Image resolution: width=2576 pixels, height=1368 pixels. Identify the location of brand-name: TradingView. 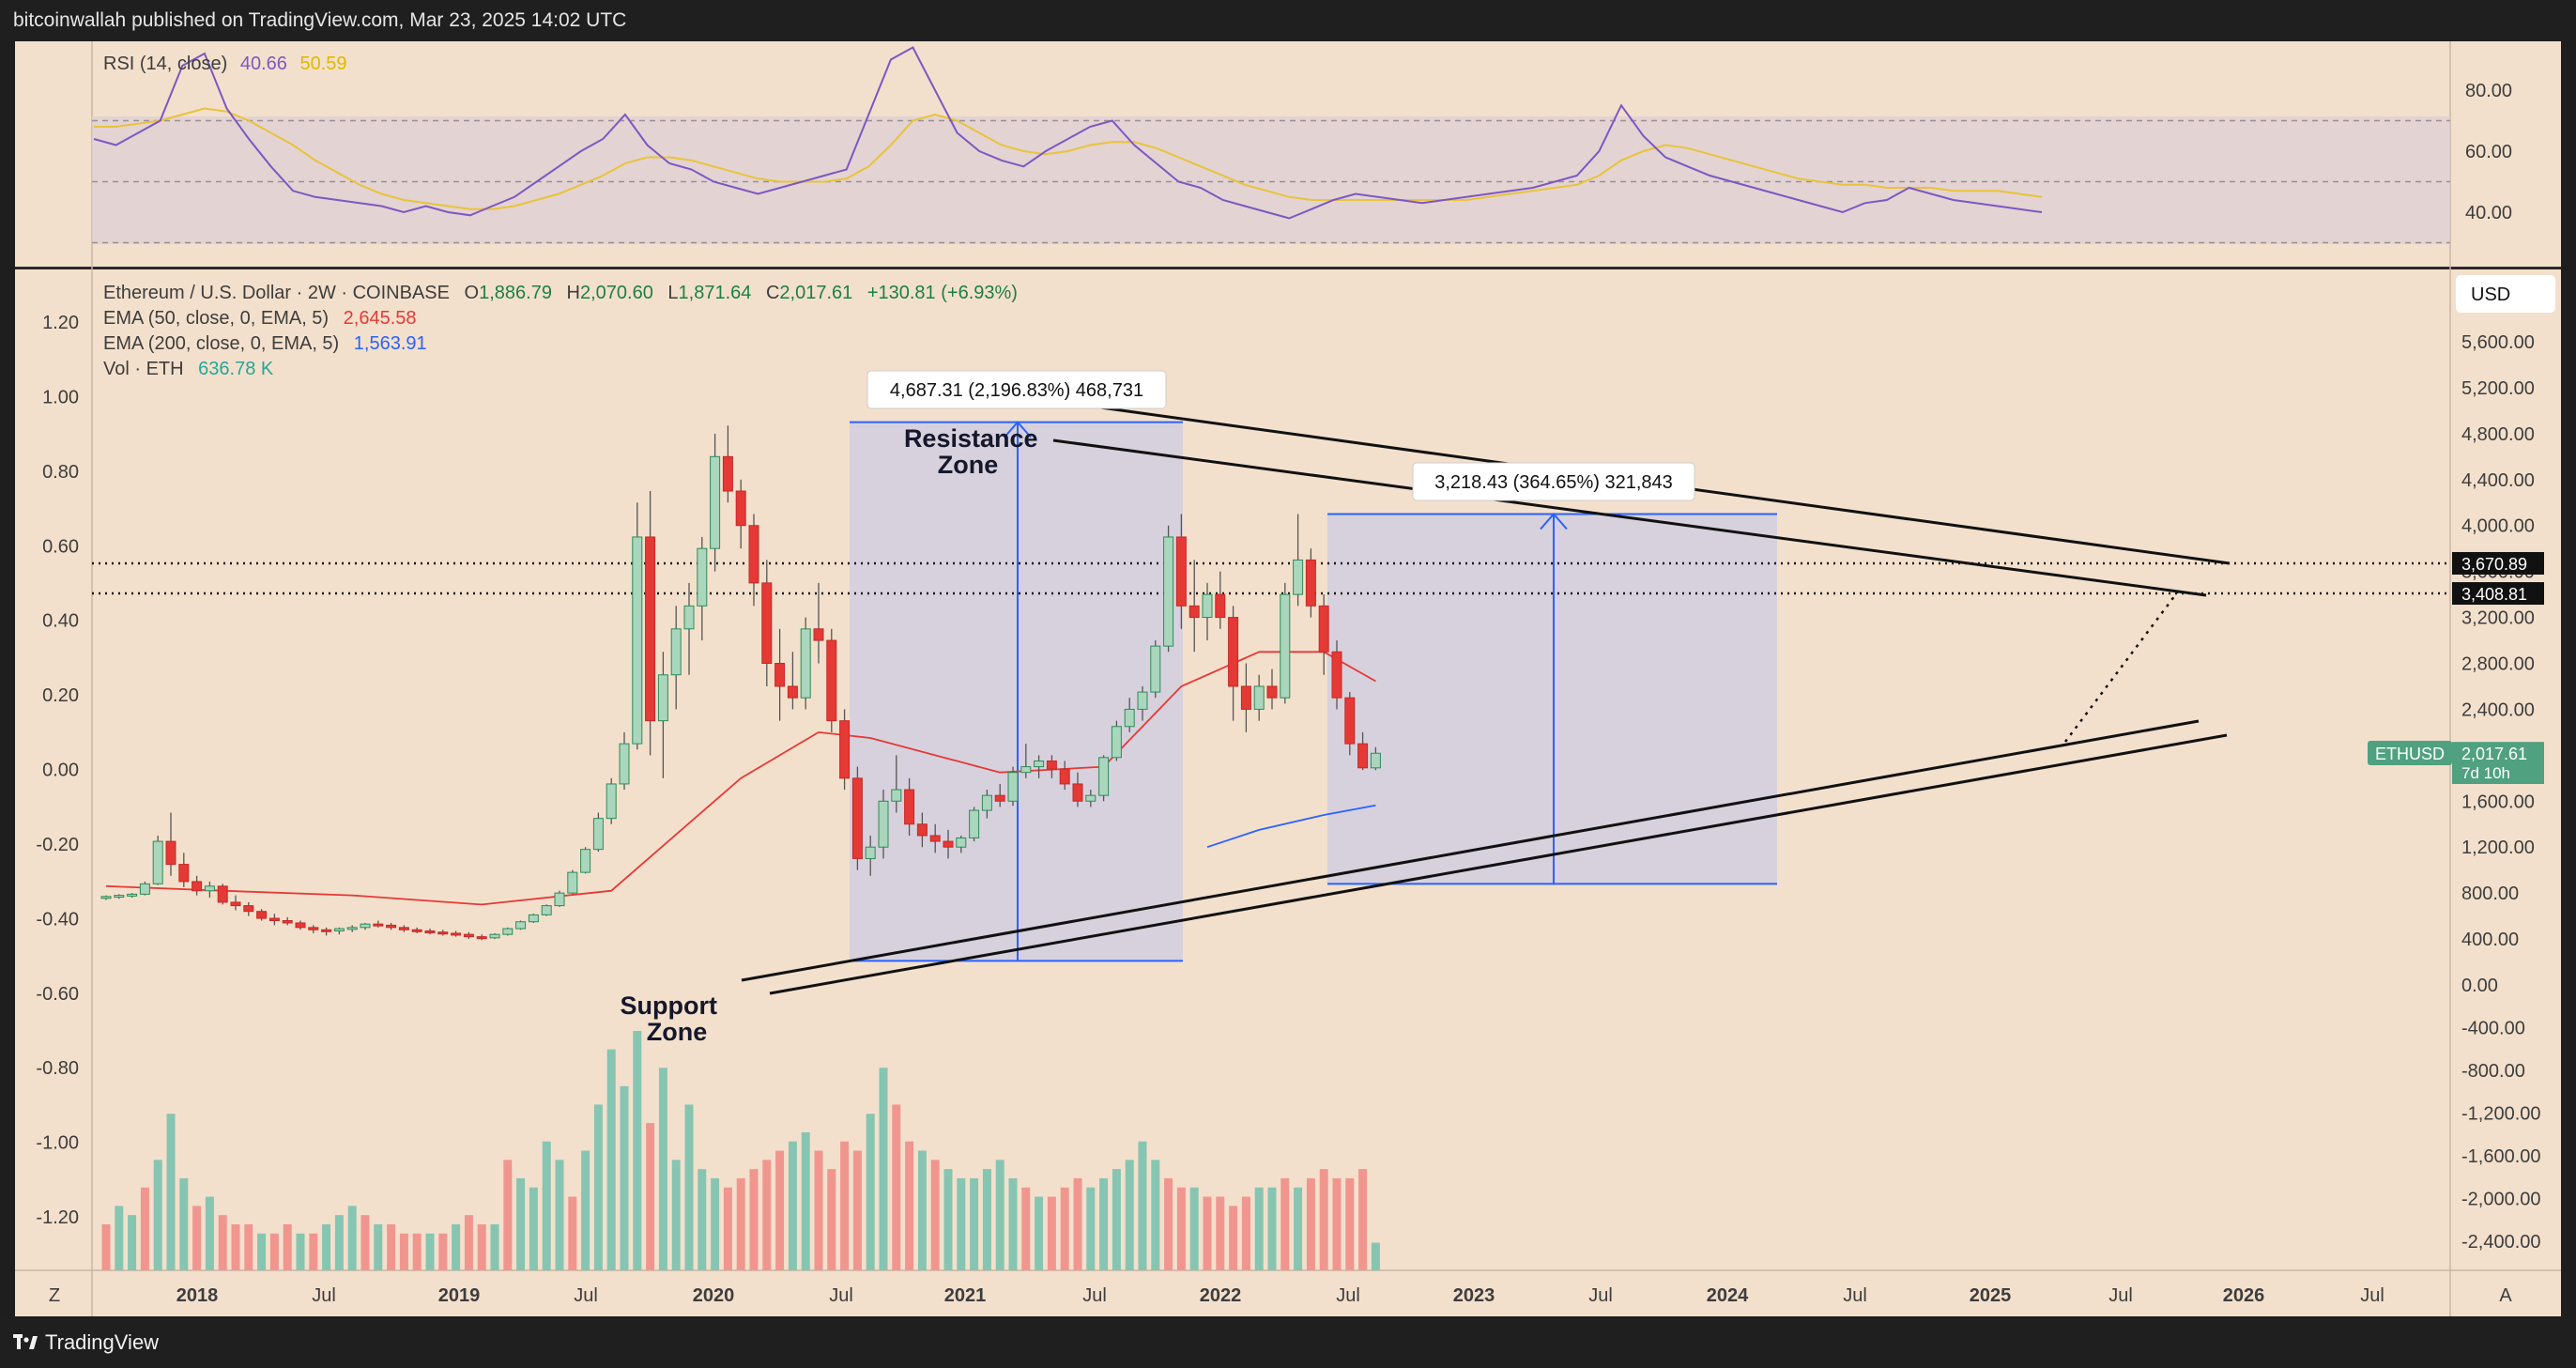
(103, 1342).